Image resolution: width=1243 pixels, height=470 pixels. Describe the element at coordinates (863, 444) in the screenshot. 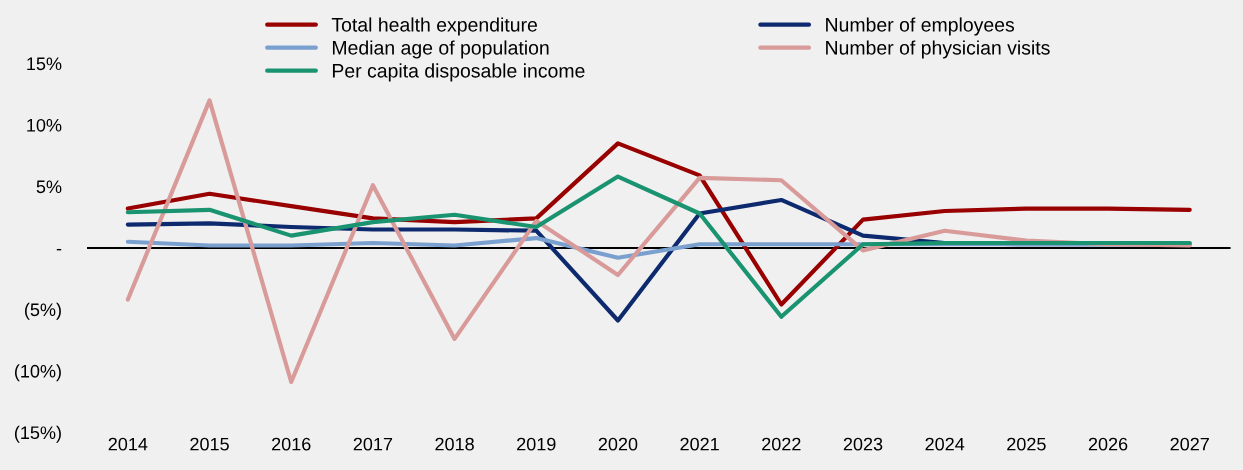

I see `x-tick-label: 2023` at that location.